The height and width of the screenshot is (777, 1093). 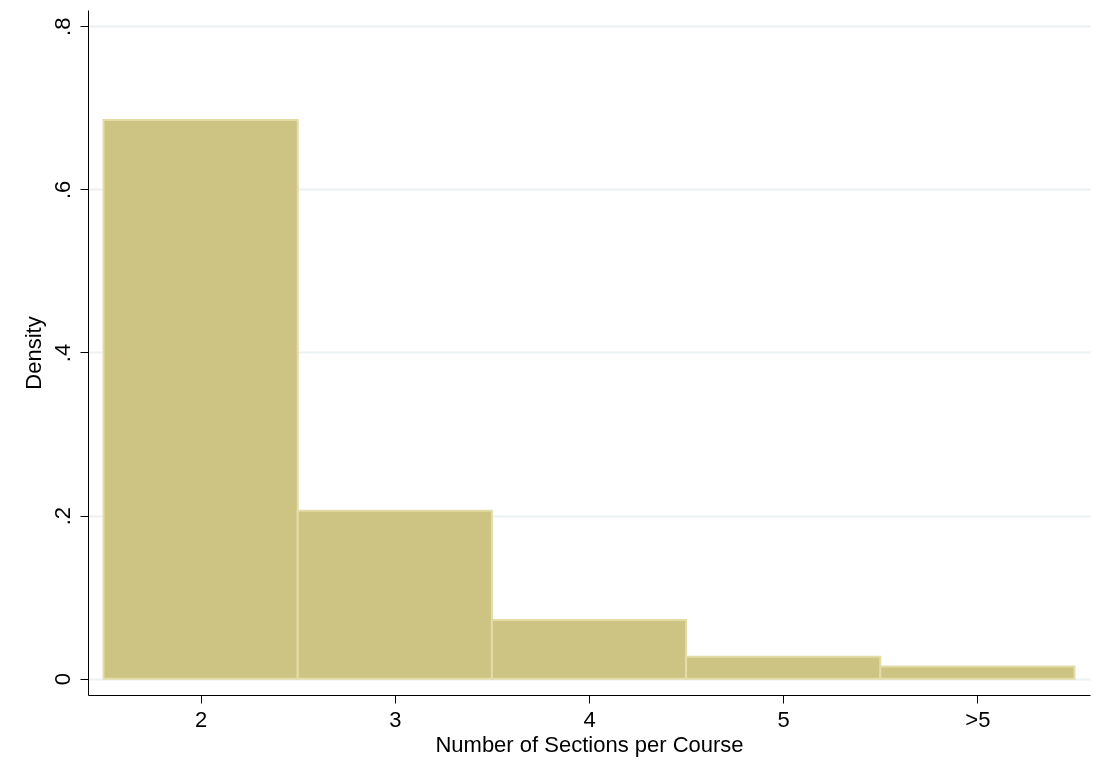 What do you see at coordinates (62, 516) in the screenshot?
I see `y-tick-label: .2` at bounding box center [62, 516].